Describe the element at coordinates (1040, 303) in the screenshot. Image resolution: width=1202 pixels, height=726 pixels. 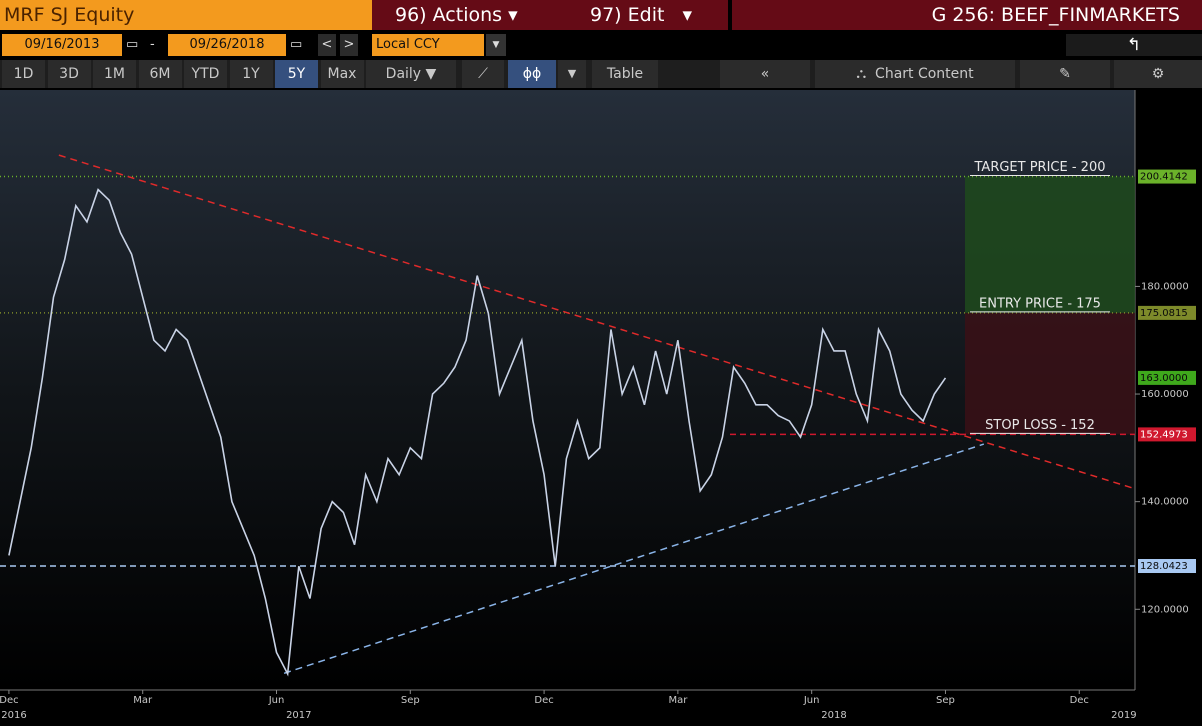
I see `level-annotation: ENTRY PRICE - 175` at that location.